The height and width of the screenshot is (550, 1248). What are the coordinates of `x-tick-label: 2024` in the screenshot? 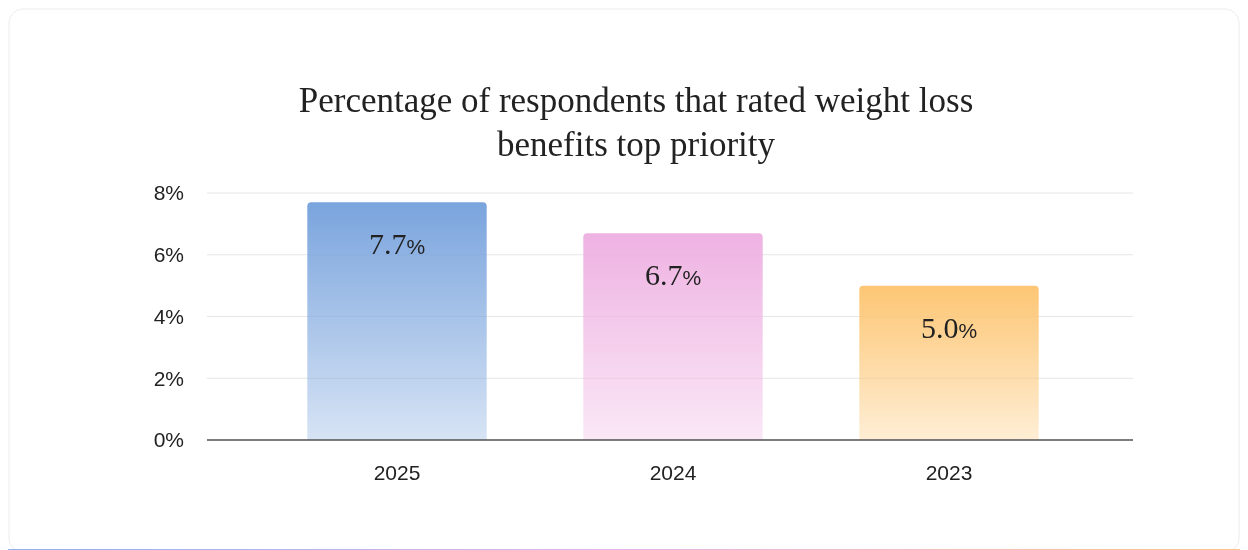 It's located at (673, 472).